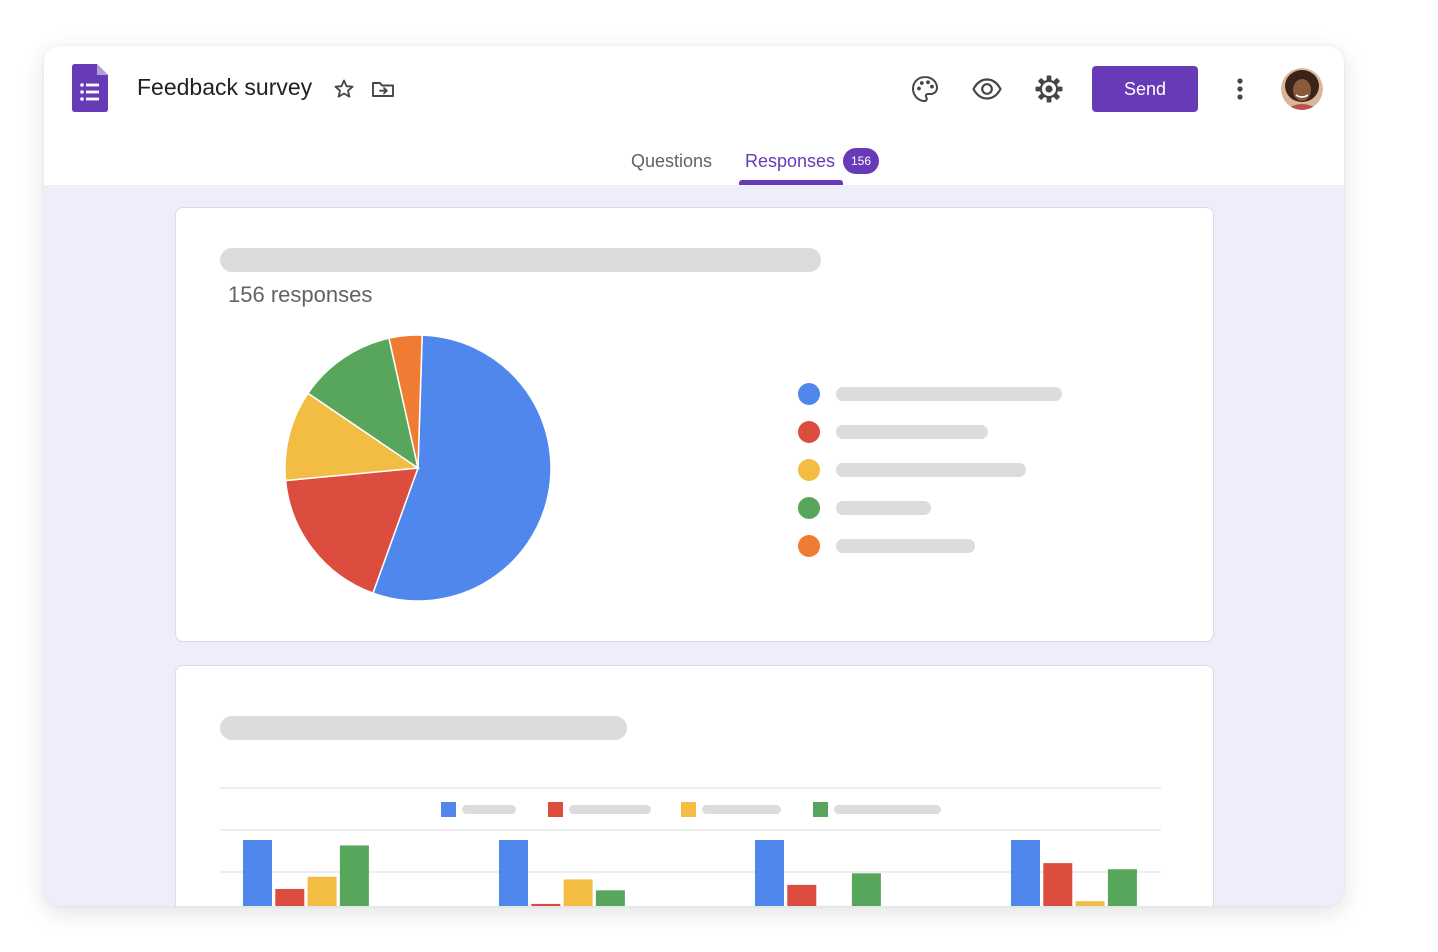 The width and height of the screenshot is (1438, 952). I want to click on palette-icon, so click(925, 89).